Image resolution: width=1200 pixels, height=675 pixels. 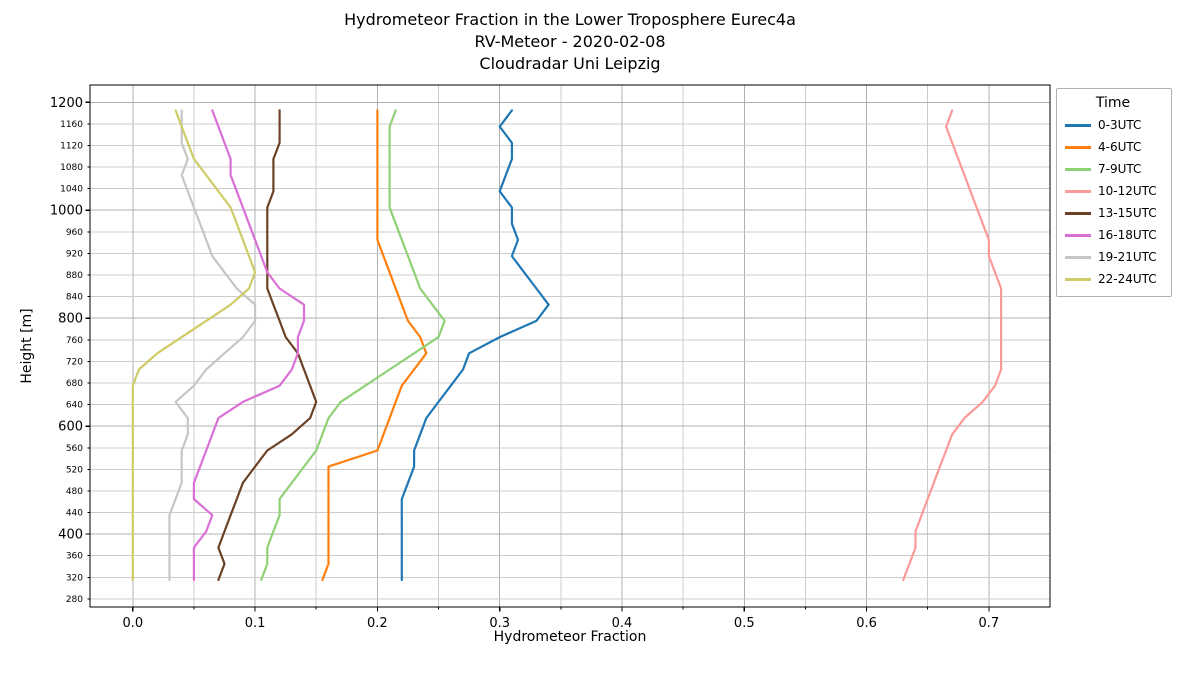 What do you see at coordinates (71, 190) in the screenshot?
I see `y-tick-label: 1040` at bounding box center [71, 190].